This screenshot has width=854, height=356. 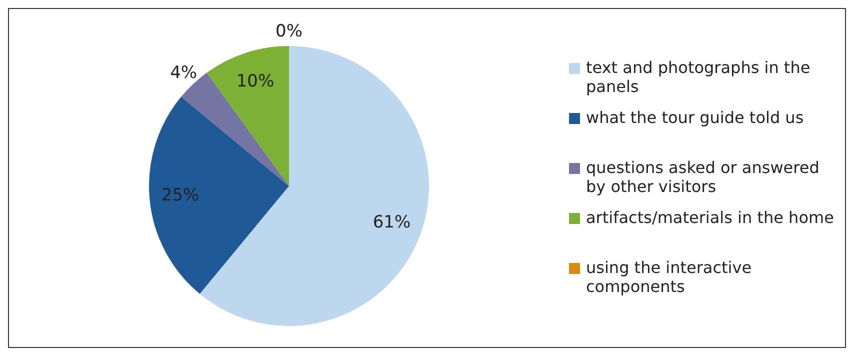 I want to click on data-label: 61%, so click(x=391, y=222).